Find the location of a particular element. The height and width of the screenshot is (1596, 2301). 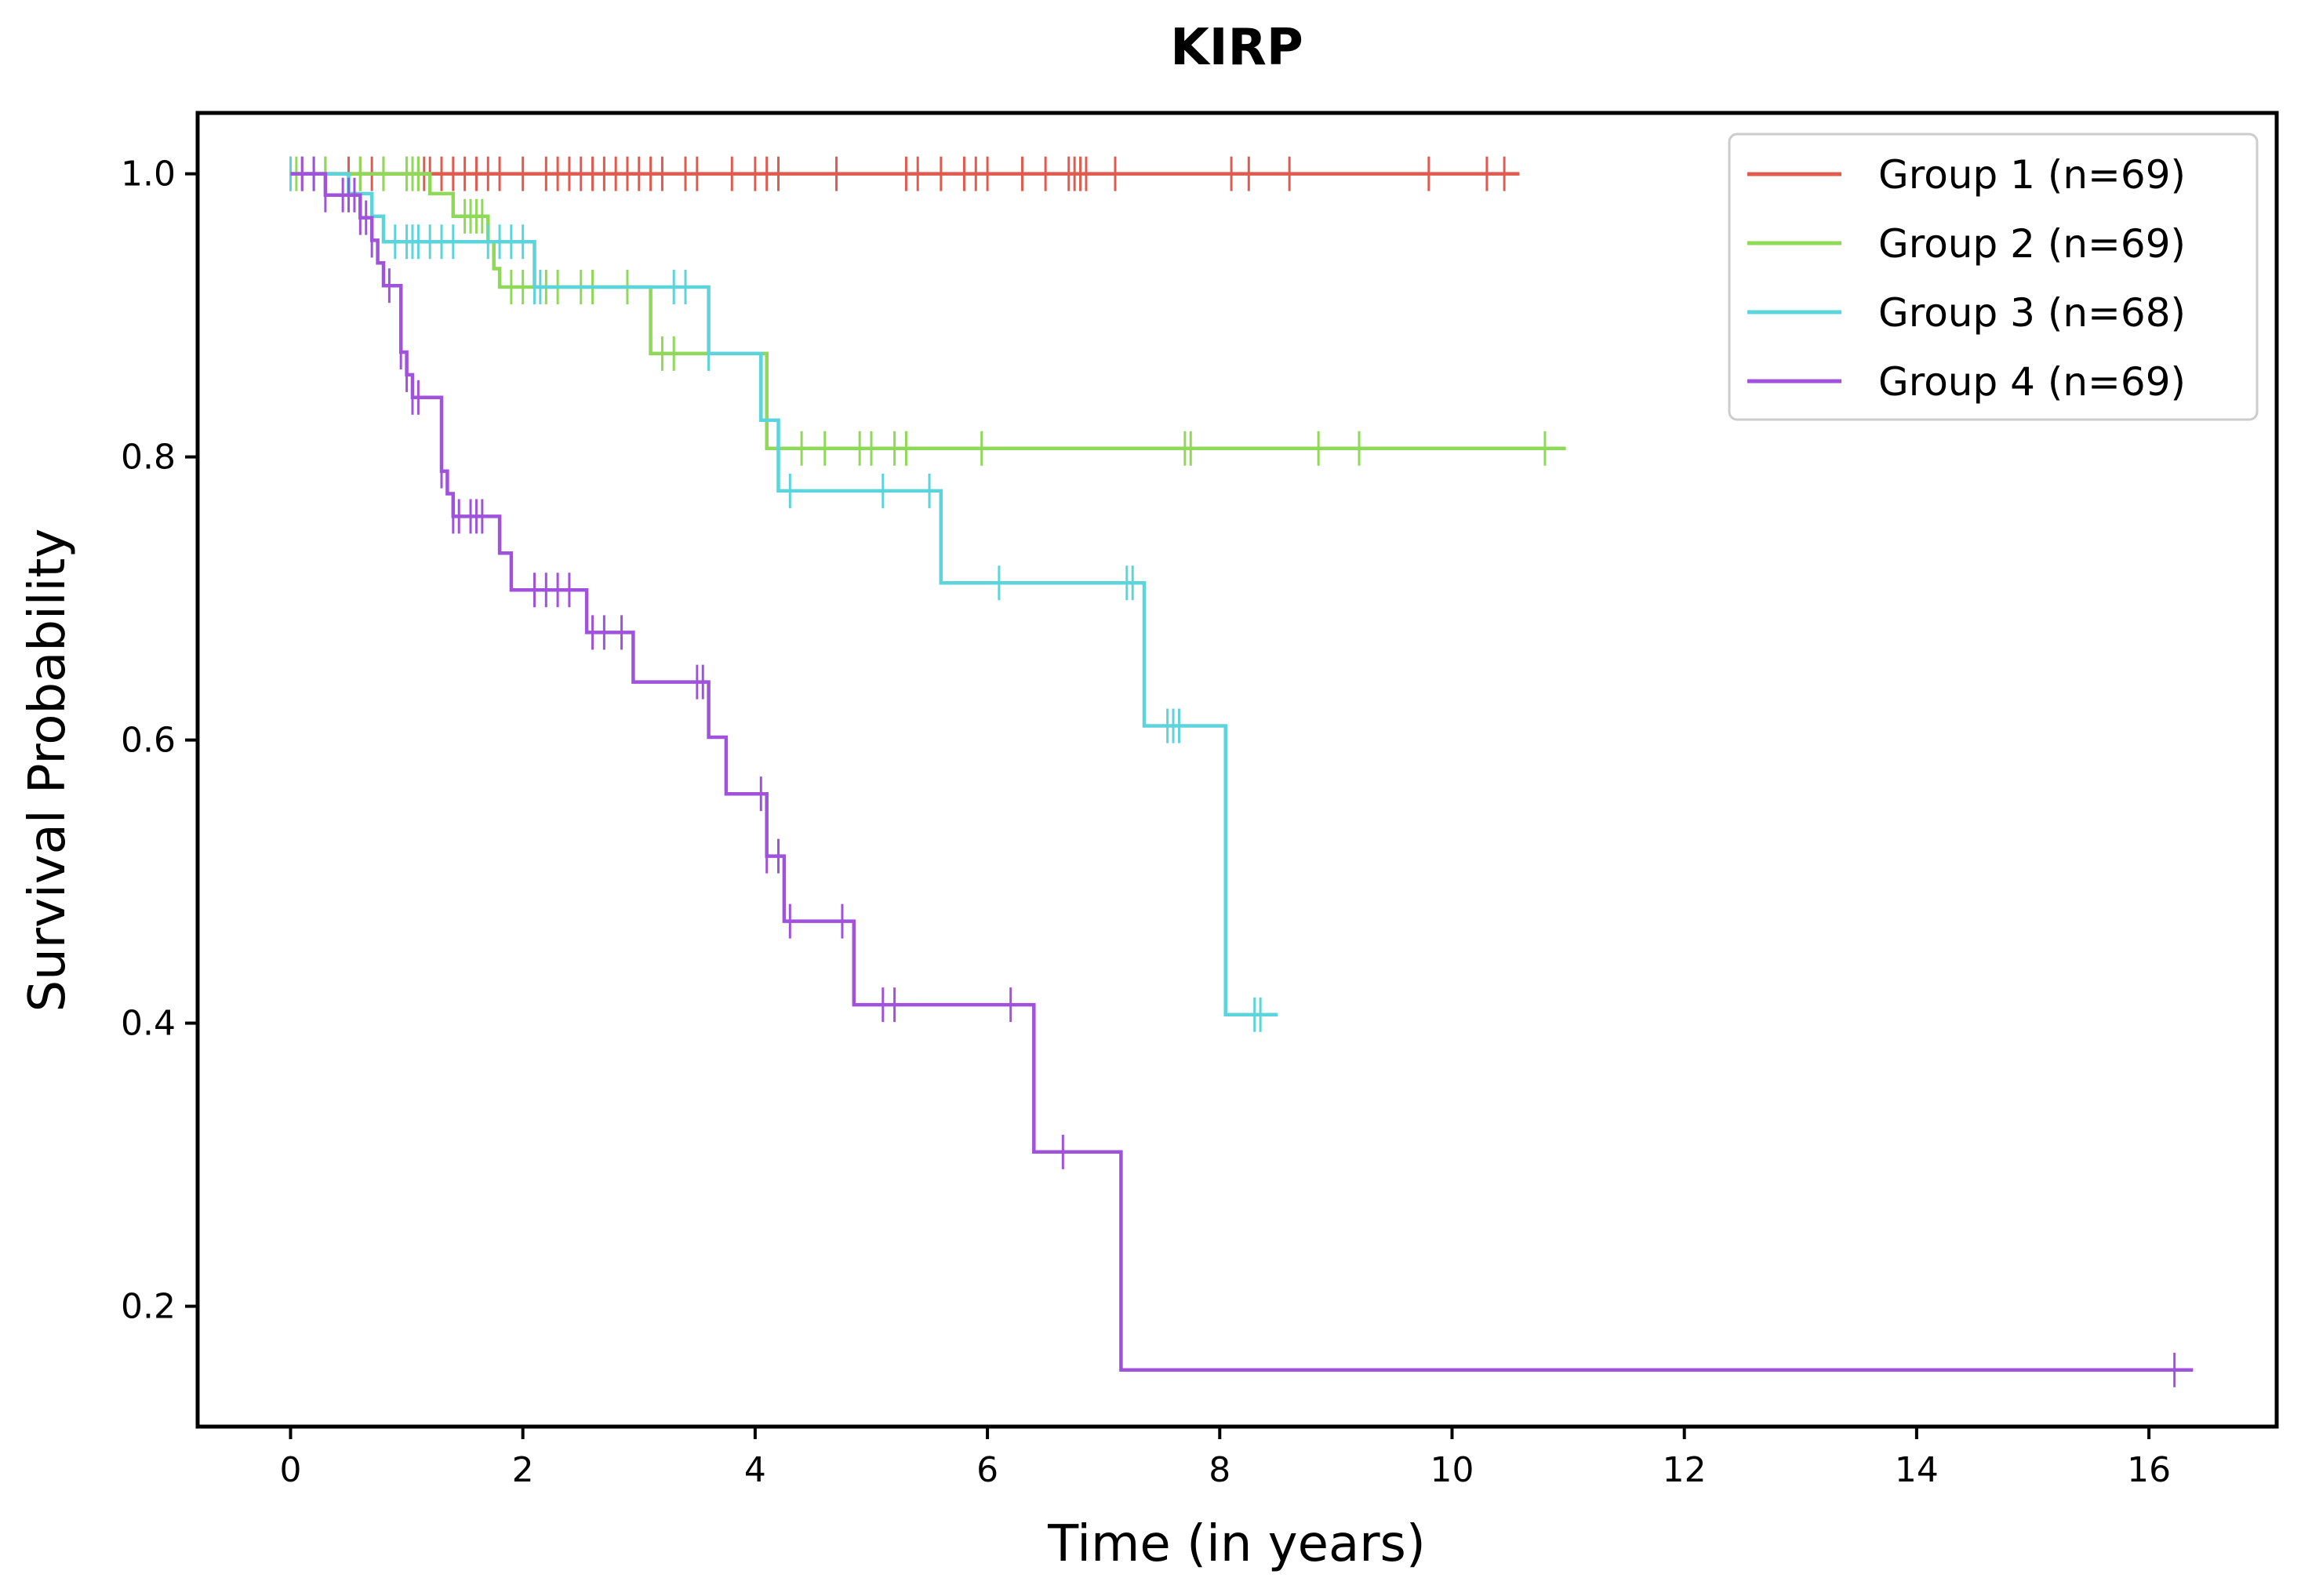

x-tick-label: 12 is located at coordinates (1685, 1470).